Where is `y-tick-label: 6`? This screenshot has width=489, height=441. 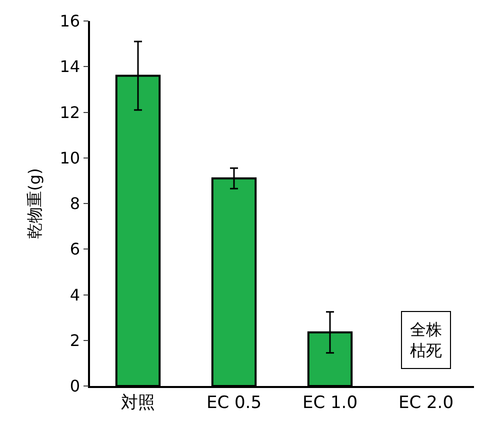
y-tick-label: 6 is located at coordinates (75, 249).